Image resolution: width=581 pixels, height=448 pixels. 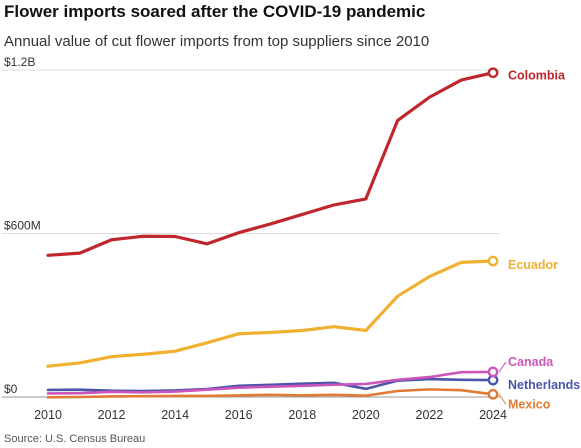 I want to click on end-marker-ecuador, so click(x=493, y=261).